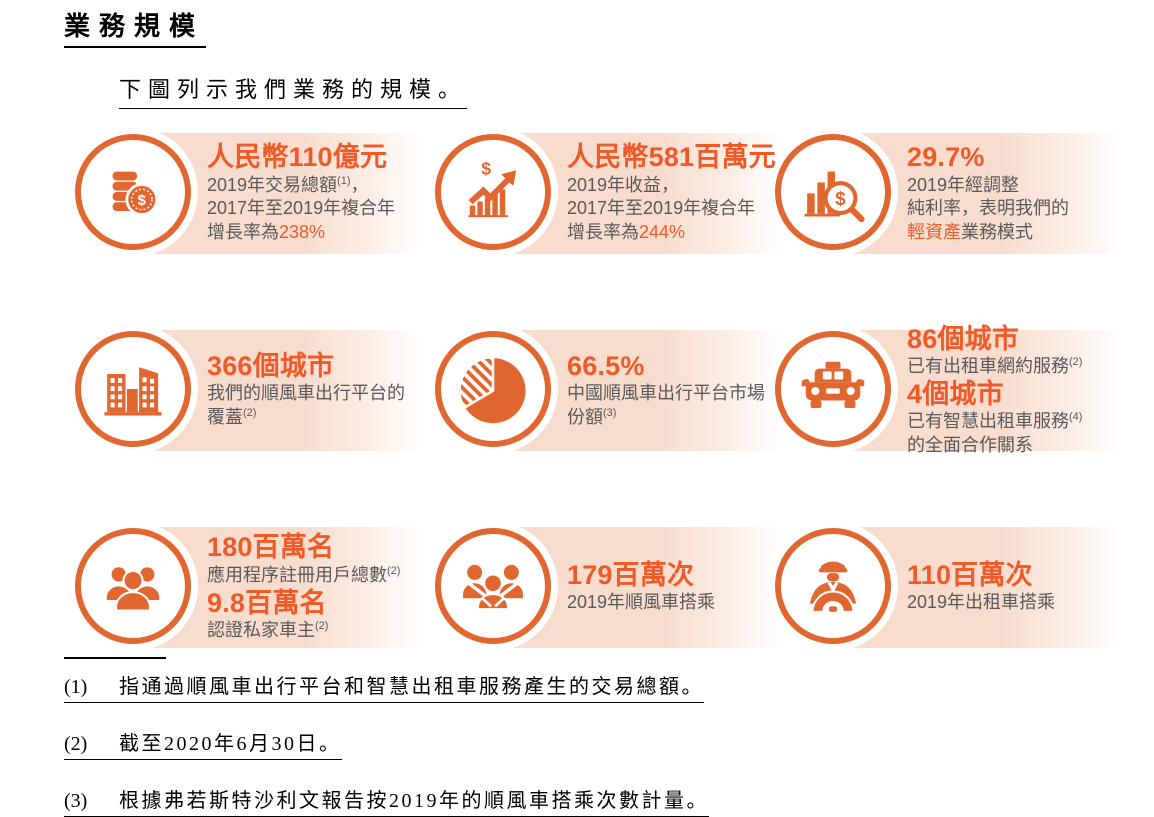  I want to click on card-description-line: 增長率為238%, so click(266, 232).